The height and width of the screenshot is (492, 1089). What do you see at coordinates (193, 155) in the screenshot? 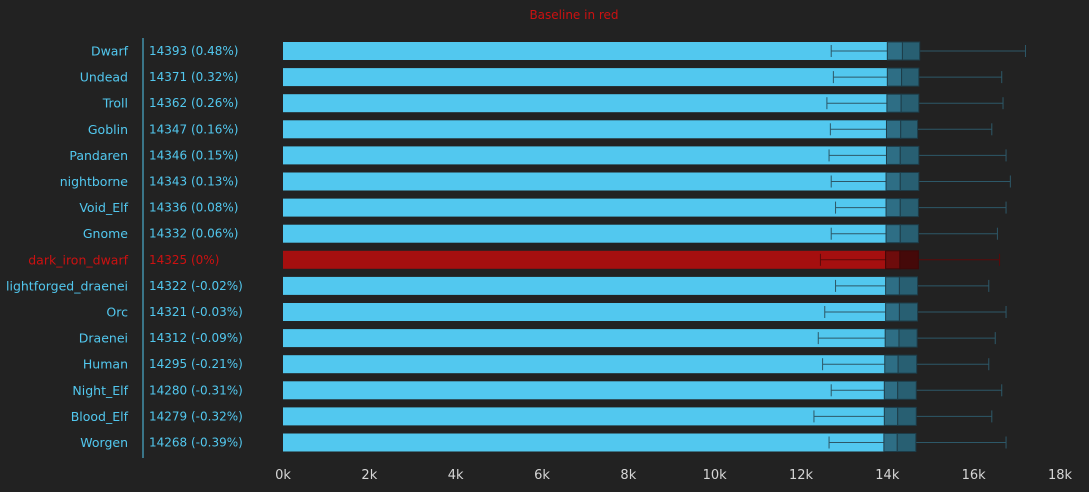
I see `value-label: 14346 (0.15%)` at bounding box center [193, 155].